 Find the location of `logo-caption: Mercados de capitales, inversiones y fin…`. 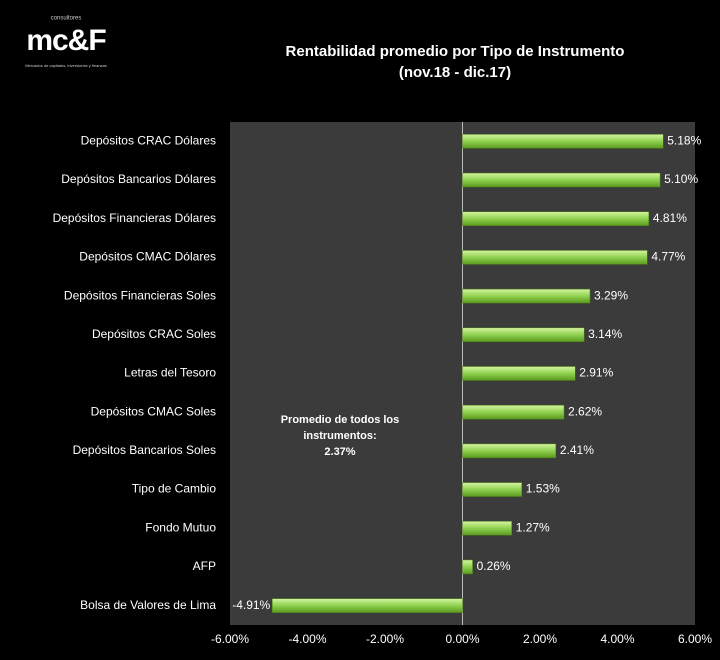

logo-caption: Mercados de capitales, inversiones y fin… is located at coordinates (66, 65).